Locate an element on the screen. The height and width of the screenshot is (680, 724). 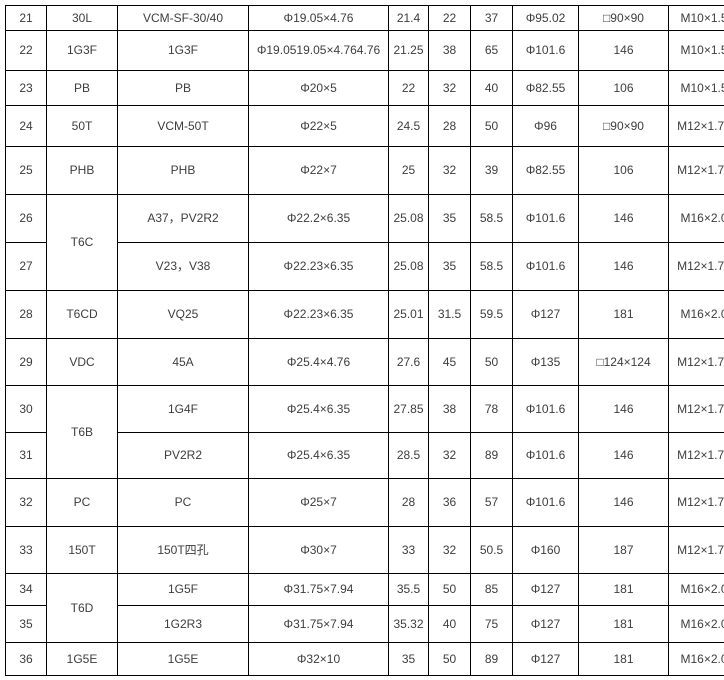
cell-serial-number: 23 is located at coordinates (26, 88).